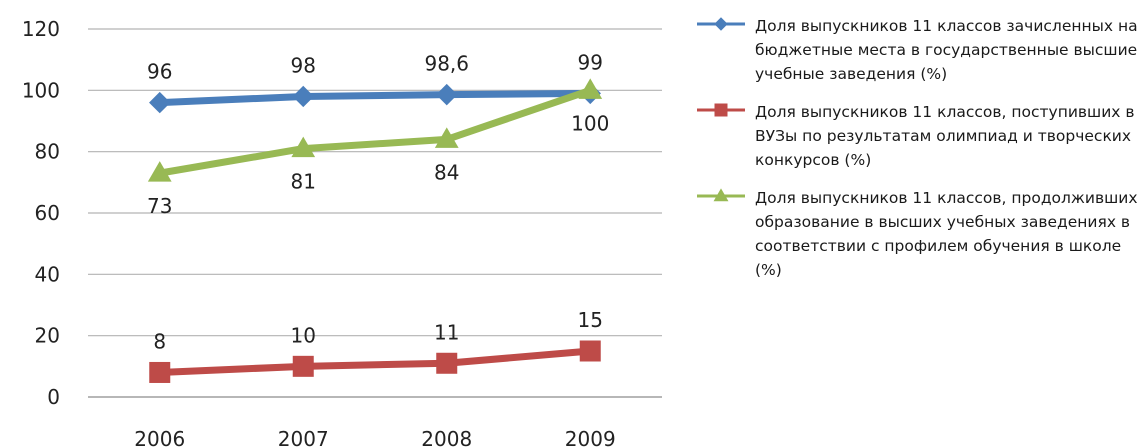  What do you see at coordinates (41, 29) in the screenshot?
I see `y-tick-label: 120` at bounding box center [41, 29].